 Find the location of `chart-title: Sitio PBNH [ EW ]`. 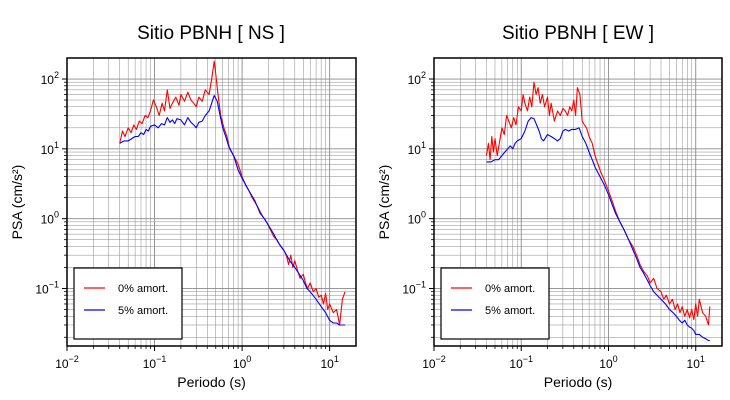

chart-title: Sitio PBNH [ EW ] is located at coordinates (578, 33).